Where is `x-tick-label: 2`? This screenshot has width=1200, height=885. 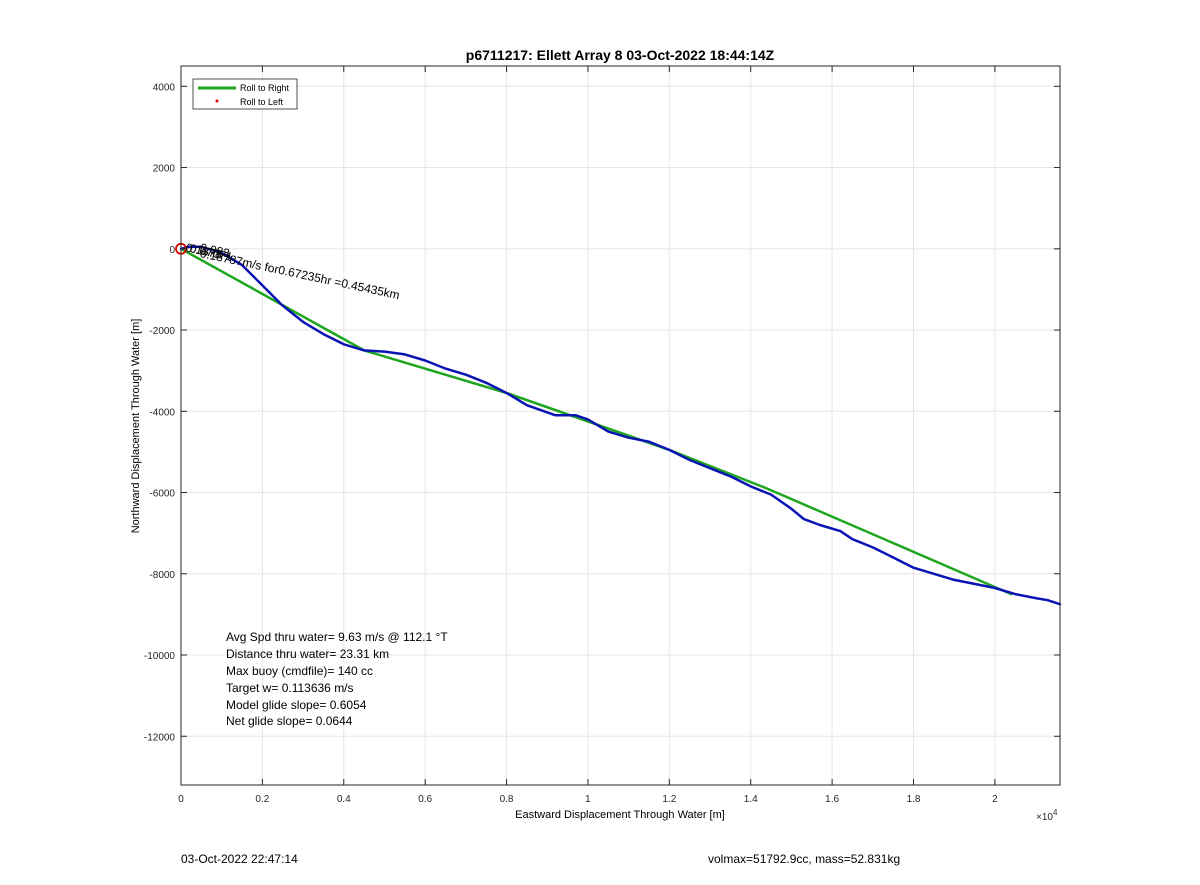 x-tick-label: 2 is located at coordinates (995, 799).